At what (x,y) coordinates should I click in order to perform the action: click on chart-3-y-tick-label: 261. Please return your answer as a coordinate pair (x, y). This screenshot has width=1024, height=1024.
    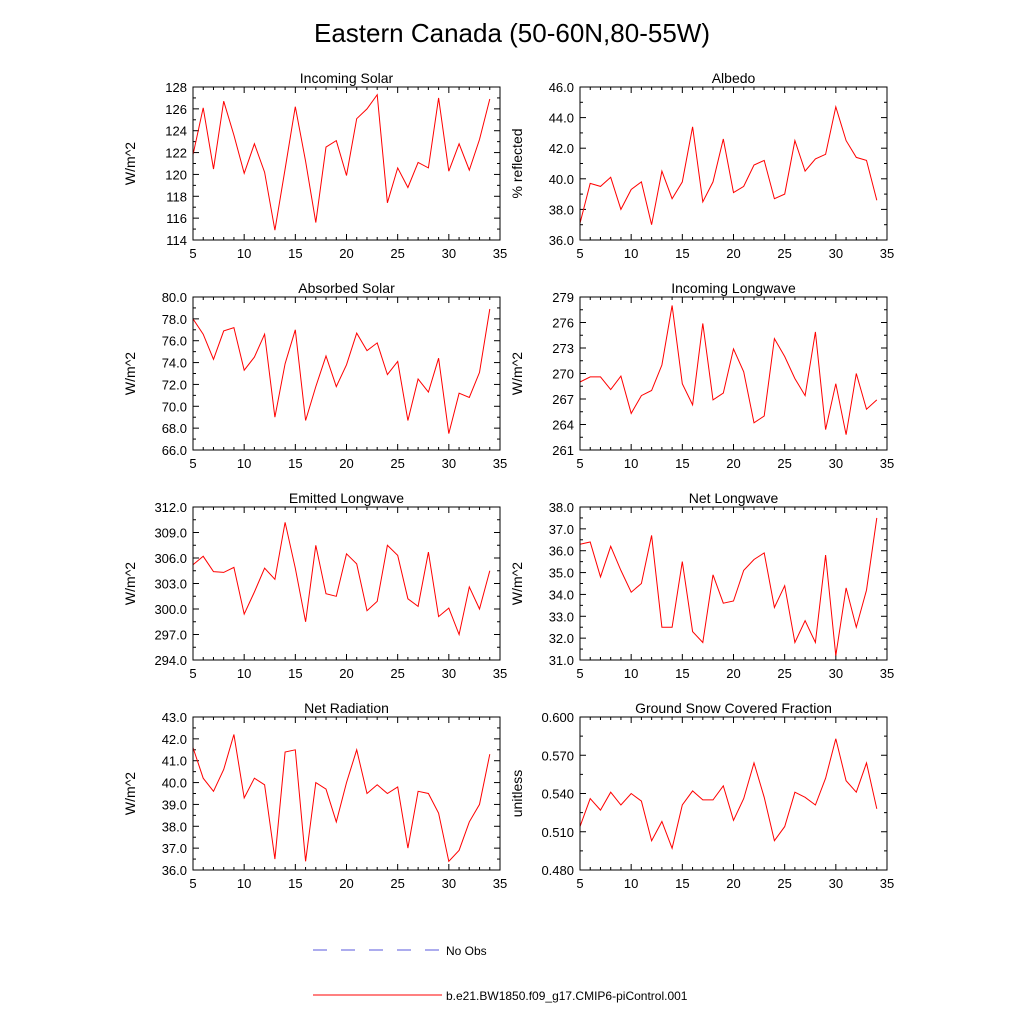
    Looking at the image, I should click on (563, 450).